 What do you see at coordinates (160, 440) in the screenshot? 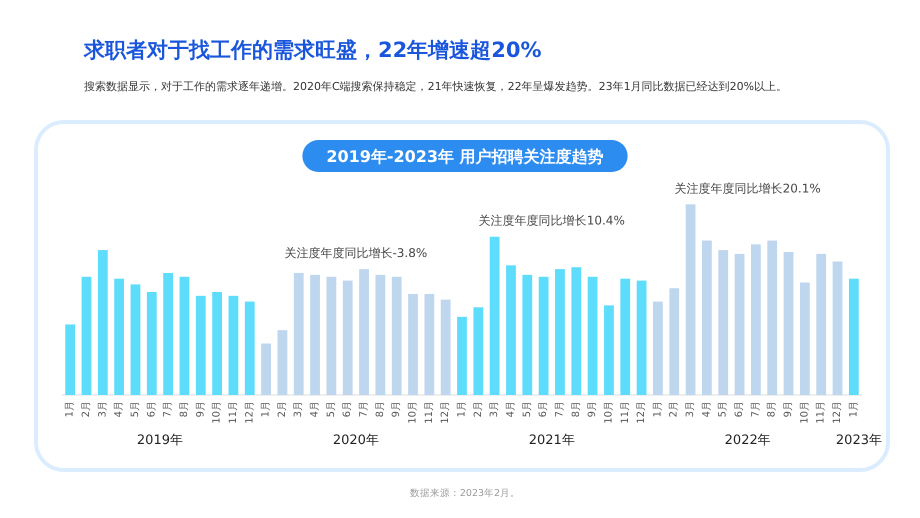
I see `text: 2019年` at bounding box center [160, 440].